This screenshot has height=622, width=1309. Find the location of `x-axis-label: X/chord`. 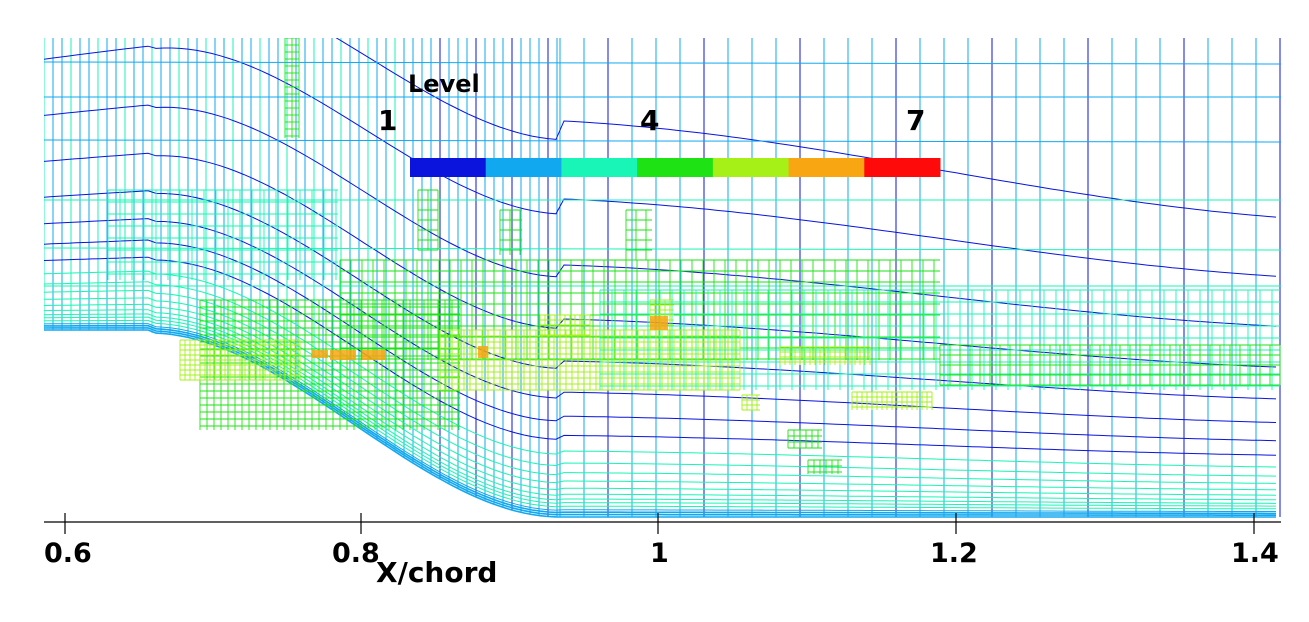

x-axis-label: X/chord is located at coordinates (436, 572).